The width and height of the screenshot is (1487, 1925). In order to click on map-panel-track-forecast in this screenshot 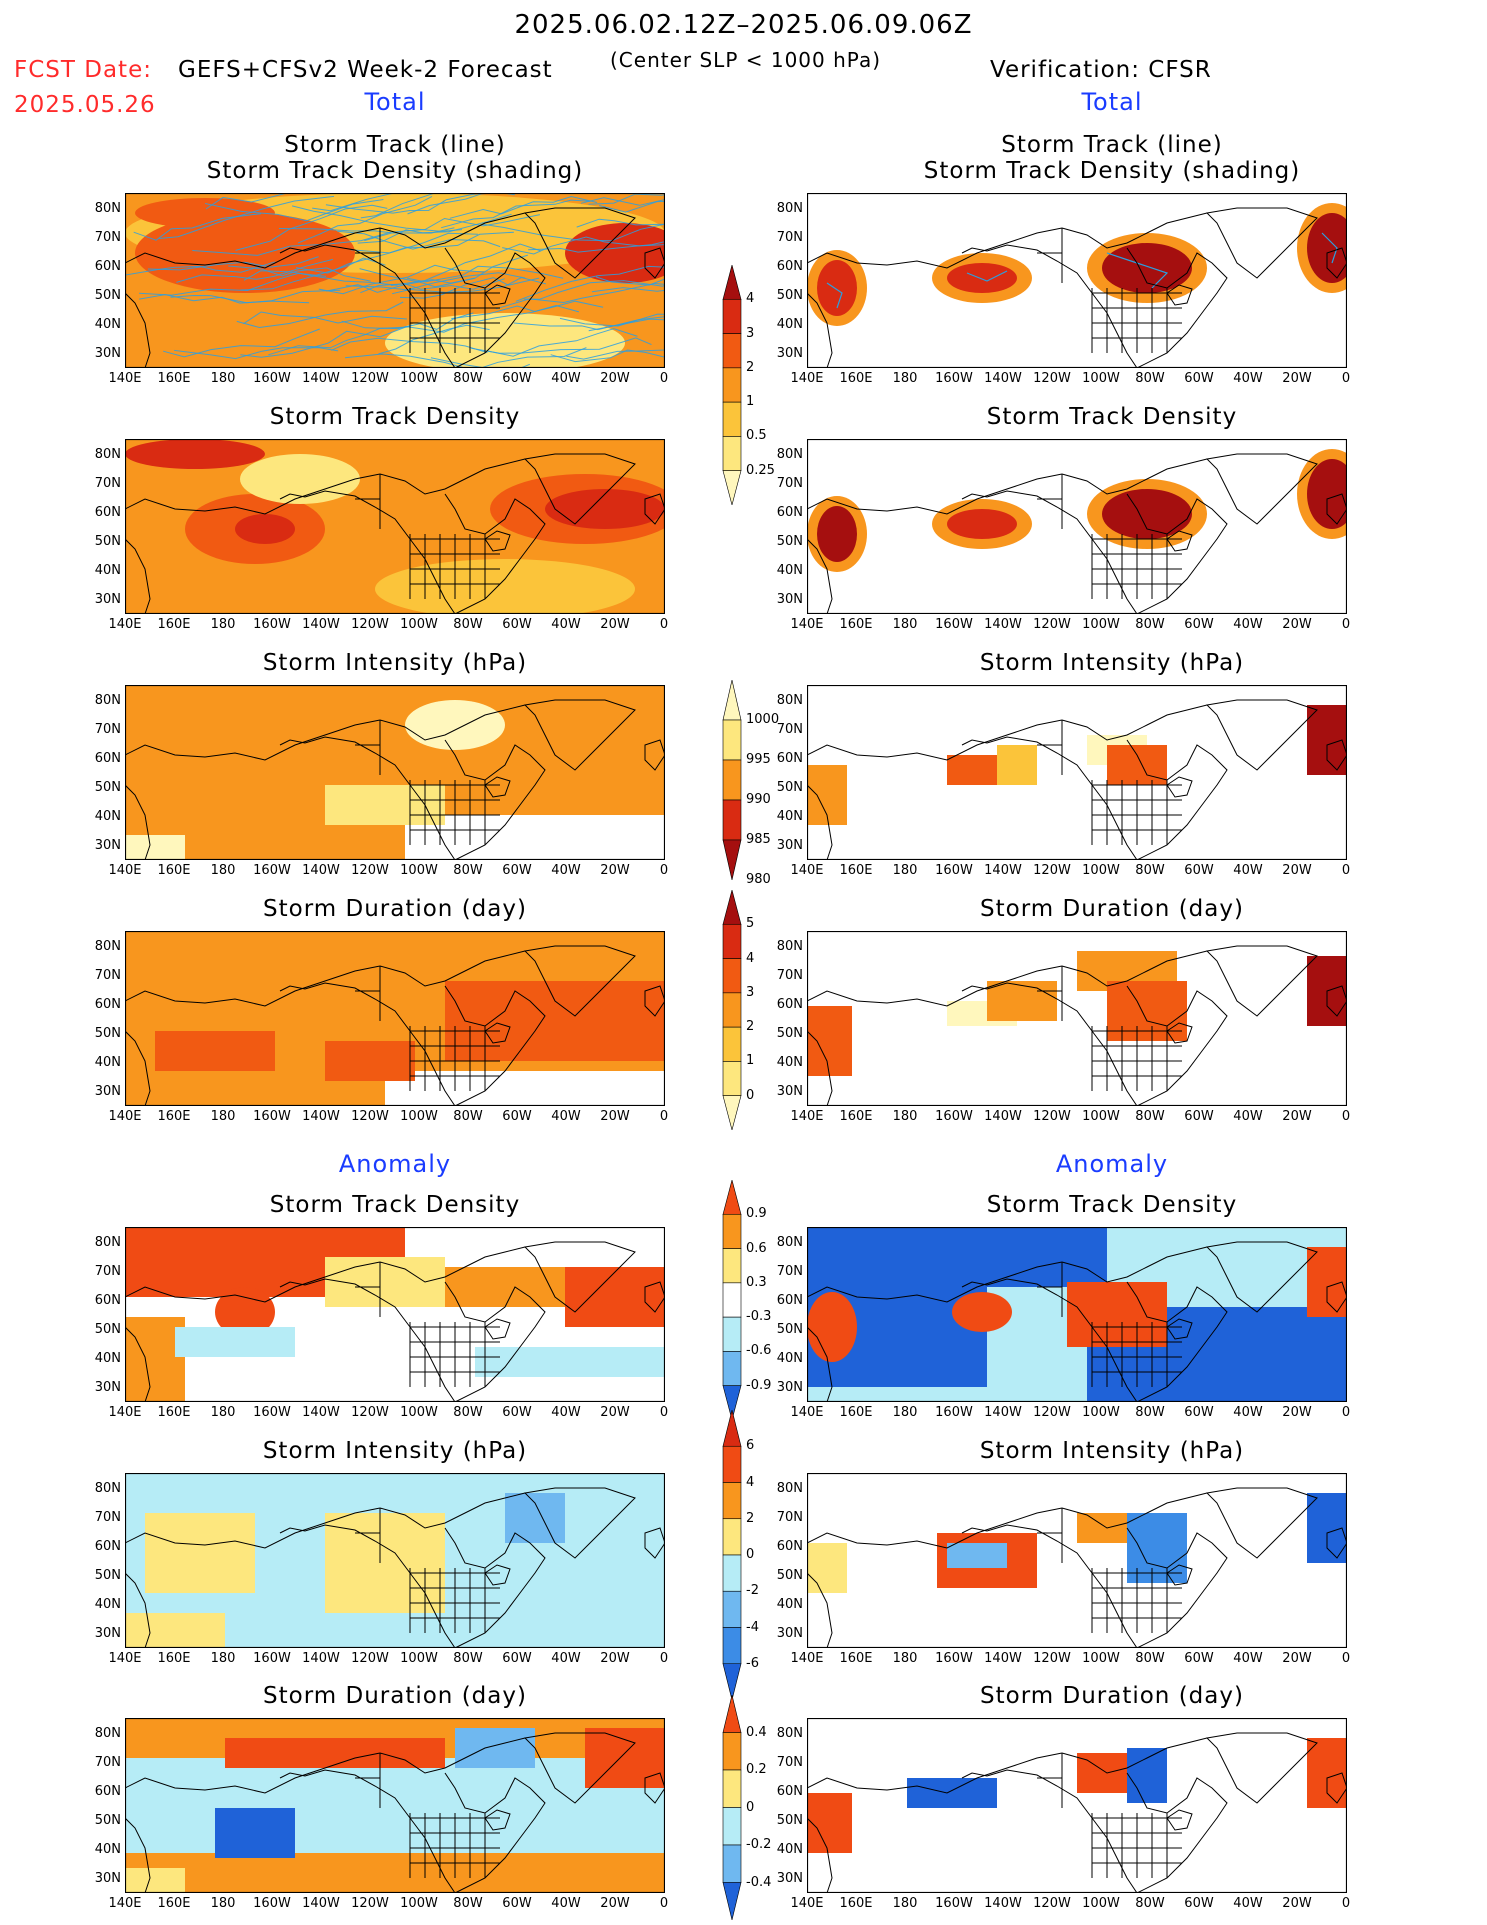, I will do `click(395, 280)`.